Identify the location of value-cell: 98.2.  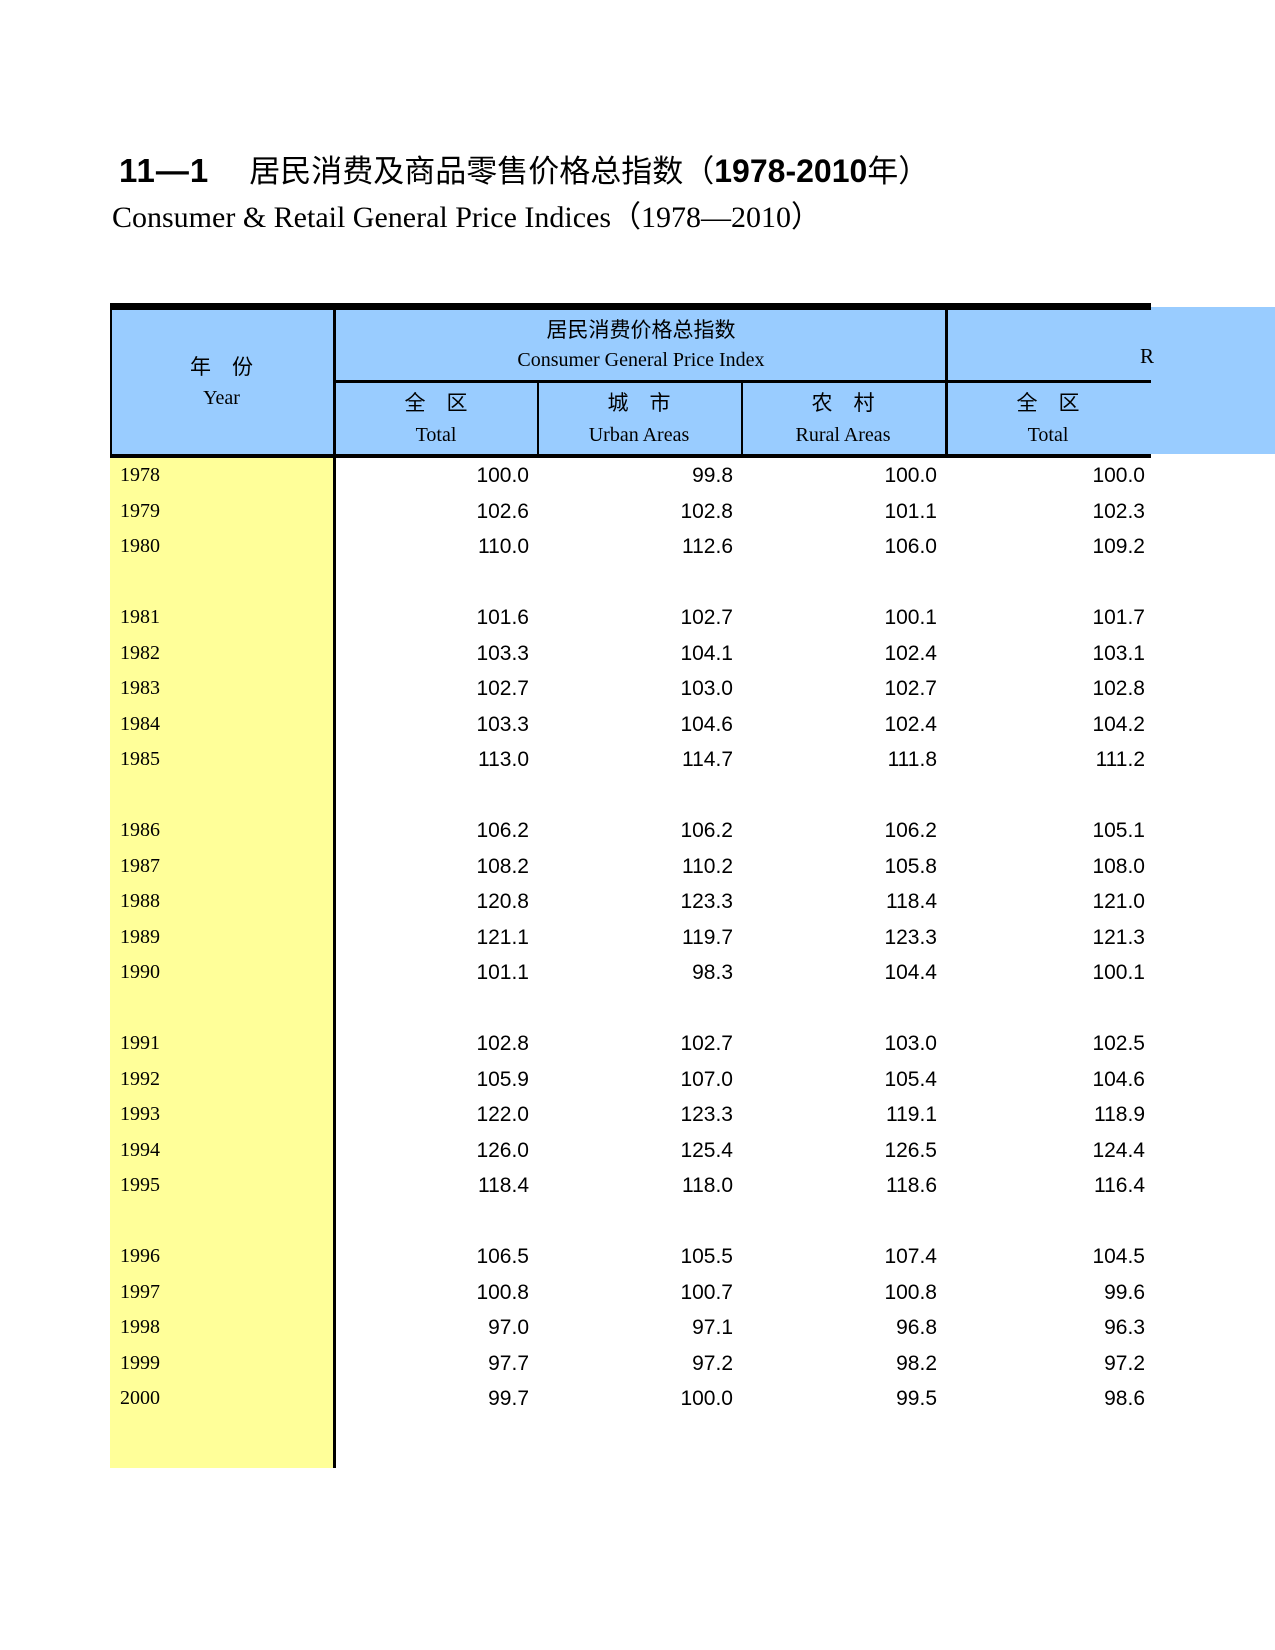
(916, 1363).